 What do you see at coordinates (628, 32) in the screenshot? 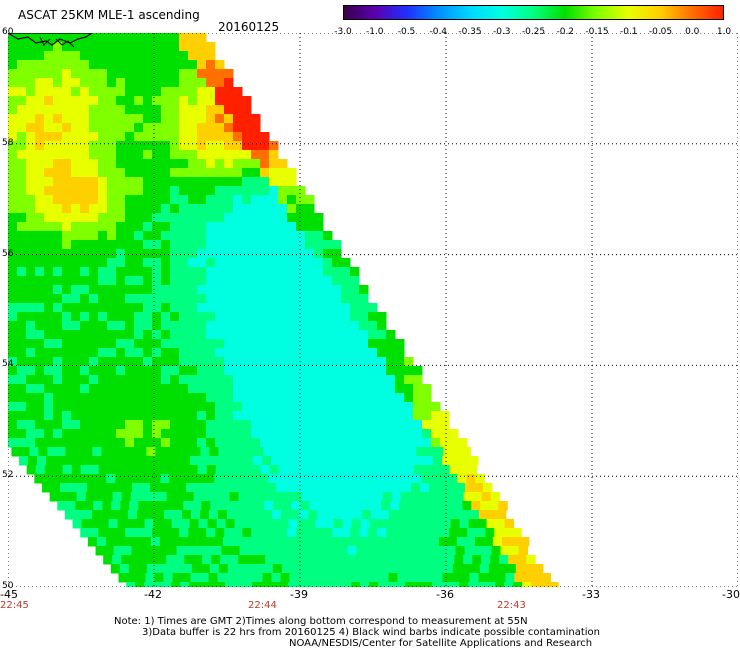
I see `color-scale-tick-label: -0.1` at bounding box center [628, 32].